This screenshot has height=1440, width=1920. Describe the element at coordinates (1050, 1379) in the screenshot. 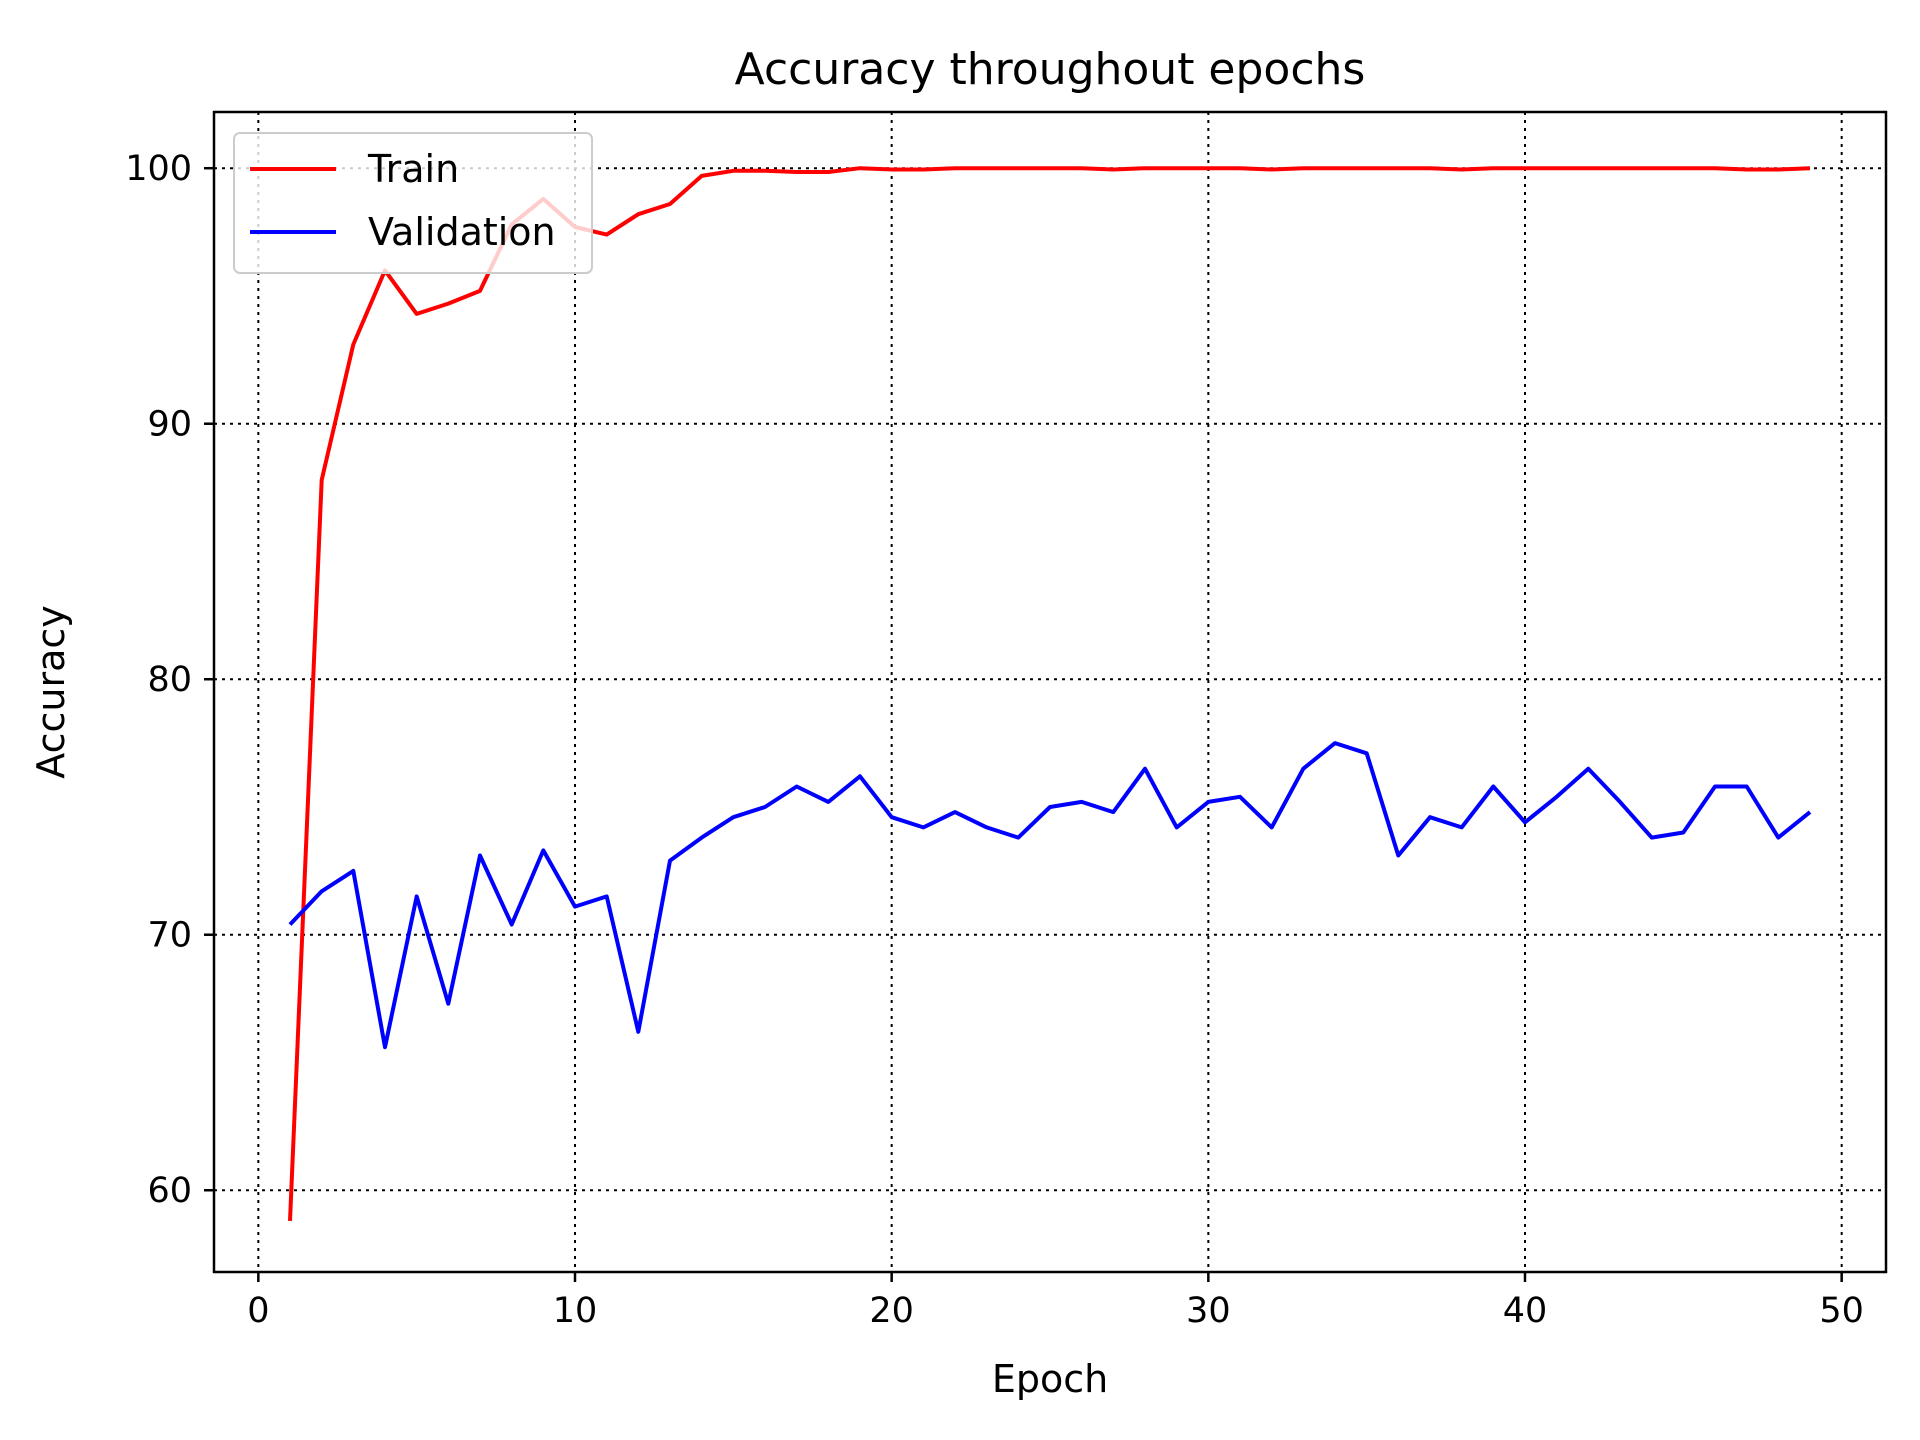

I see `x-axis-label: Epoch` at that location.